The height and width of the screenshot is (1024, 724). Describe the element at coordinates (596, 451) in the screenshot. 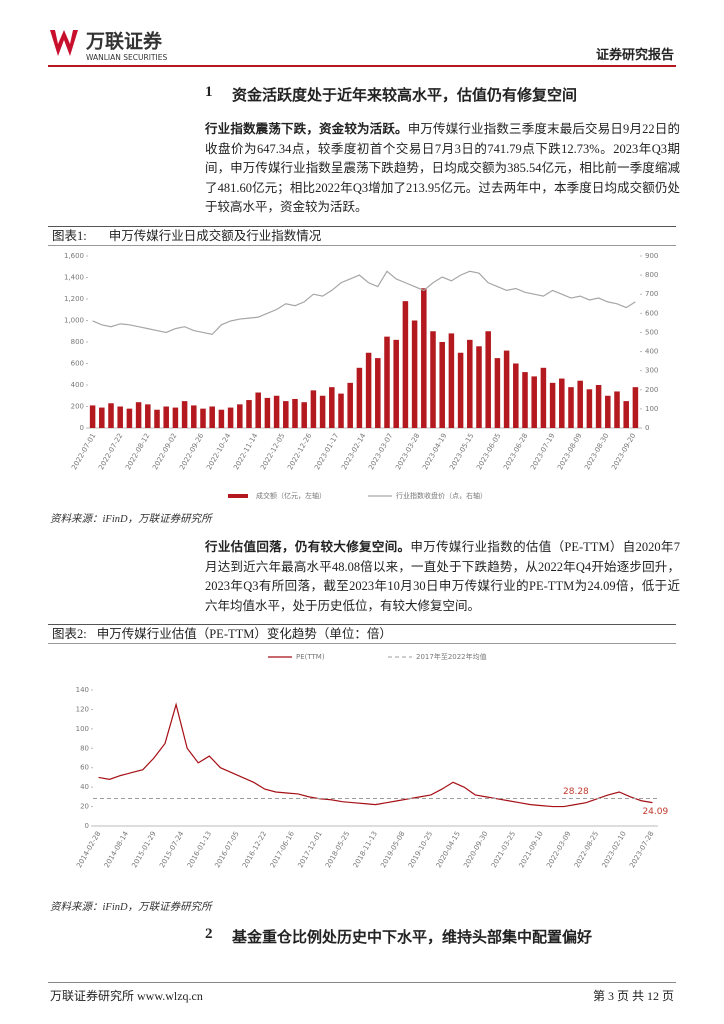

I see `x-tick-label: 2023-08-30` at that location.